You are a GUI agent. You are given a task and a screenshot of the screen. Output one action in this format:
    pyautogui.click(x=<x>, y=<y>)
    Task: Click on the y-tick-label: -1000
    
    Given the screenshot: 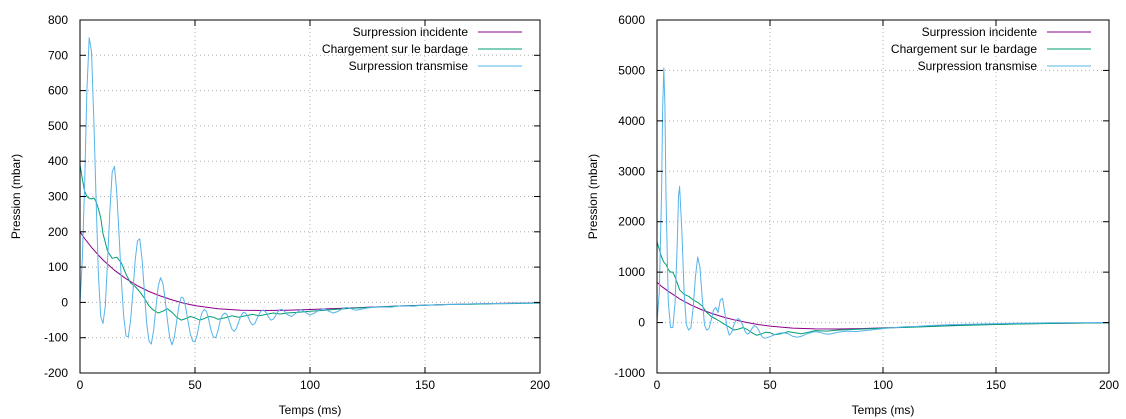 What is the action you would take?
    pyautogui.click(x=629, y=373)
    